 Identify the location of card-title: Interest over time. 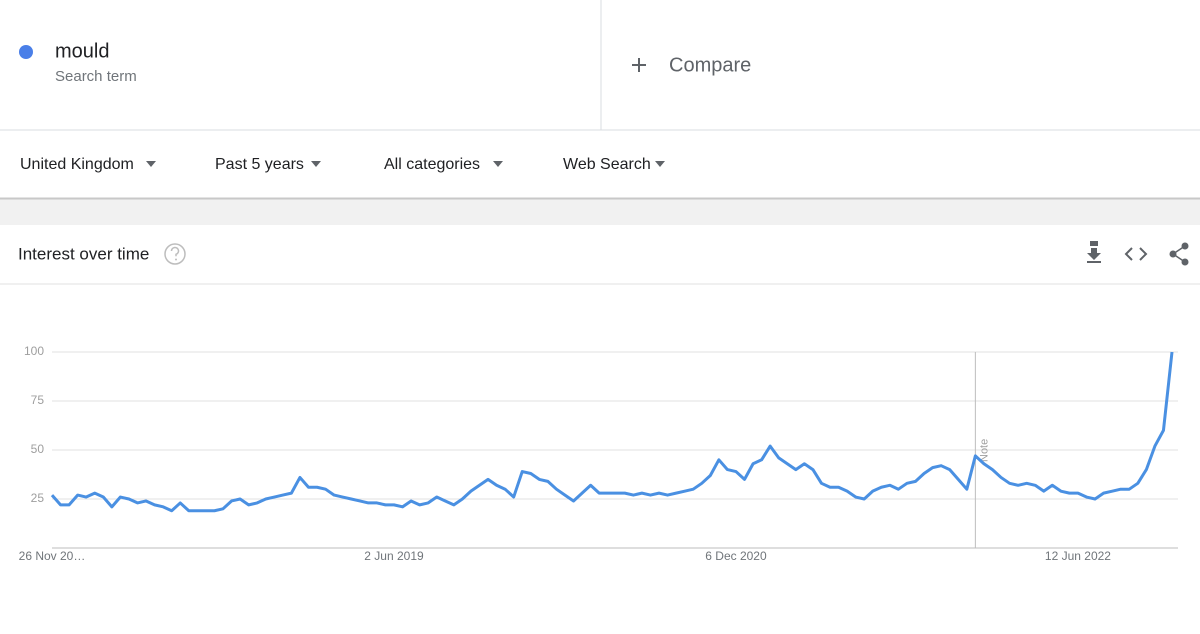
(83, 253).